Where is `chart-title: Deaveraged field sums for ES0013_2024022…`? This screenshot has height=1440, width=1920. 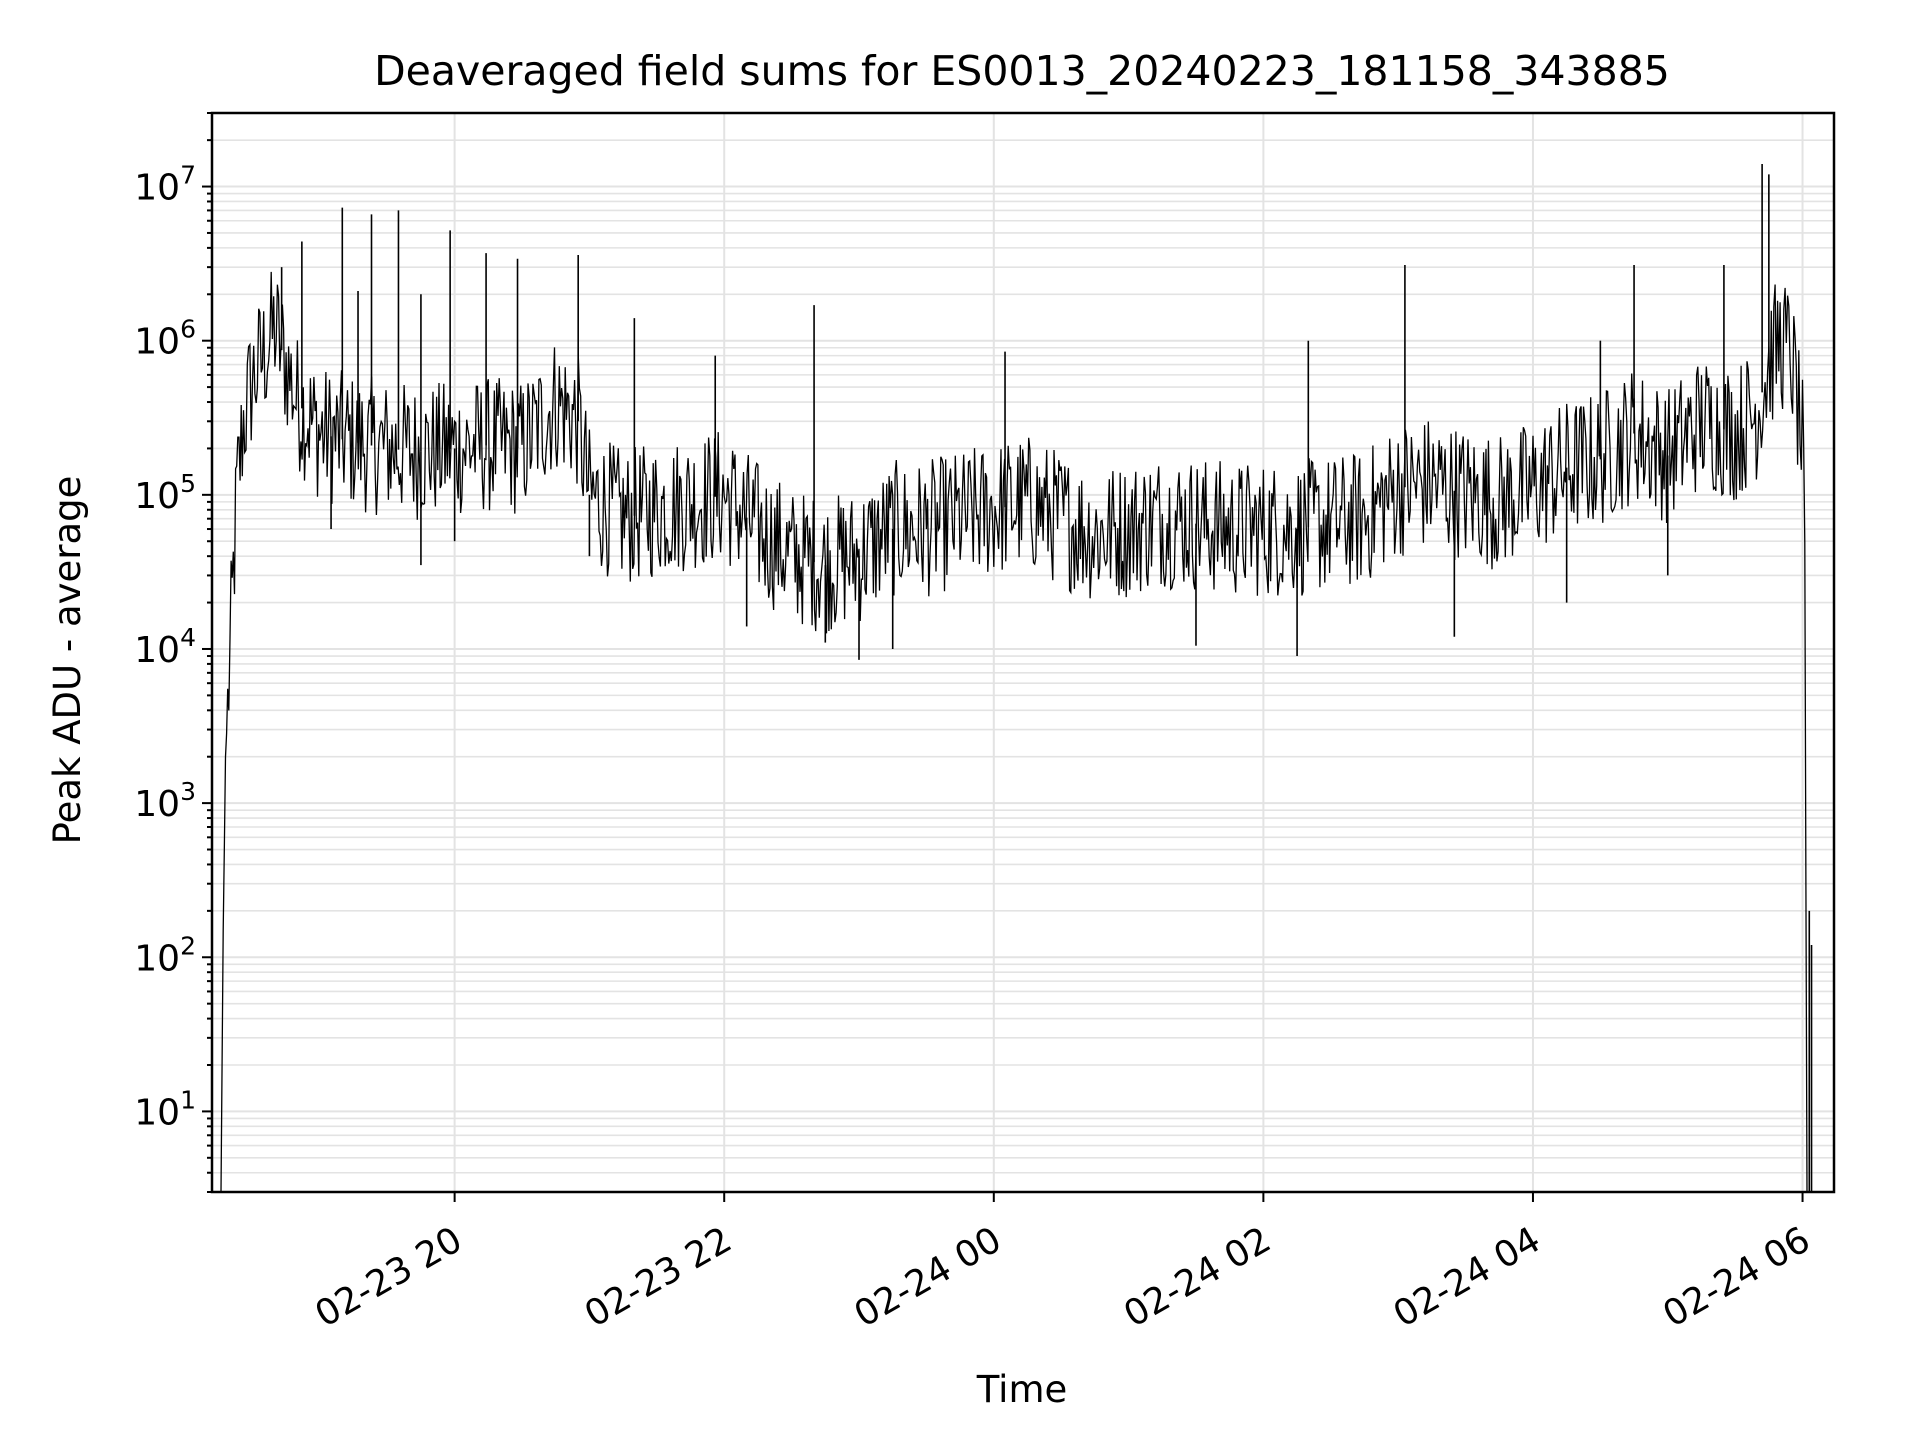
chart-title: Deaveraged field sums for ES0013_2024022… is located at coordinates (1022, 71).